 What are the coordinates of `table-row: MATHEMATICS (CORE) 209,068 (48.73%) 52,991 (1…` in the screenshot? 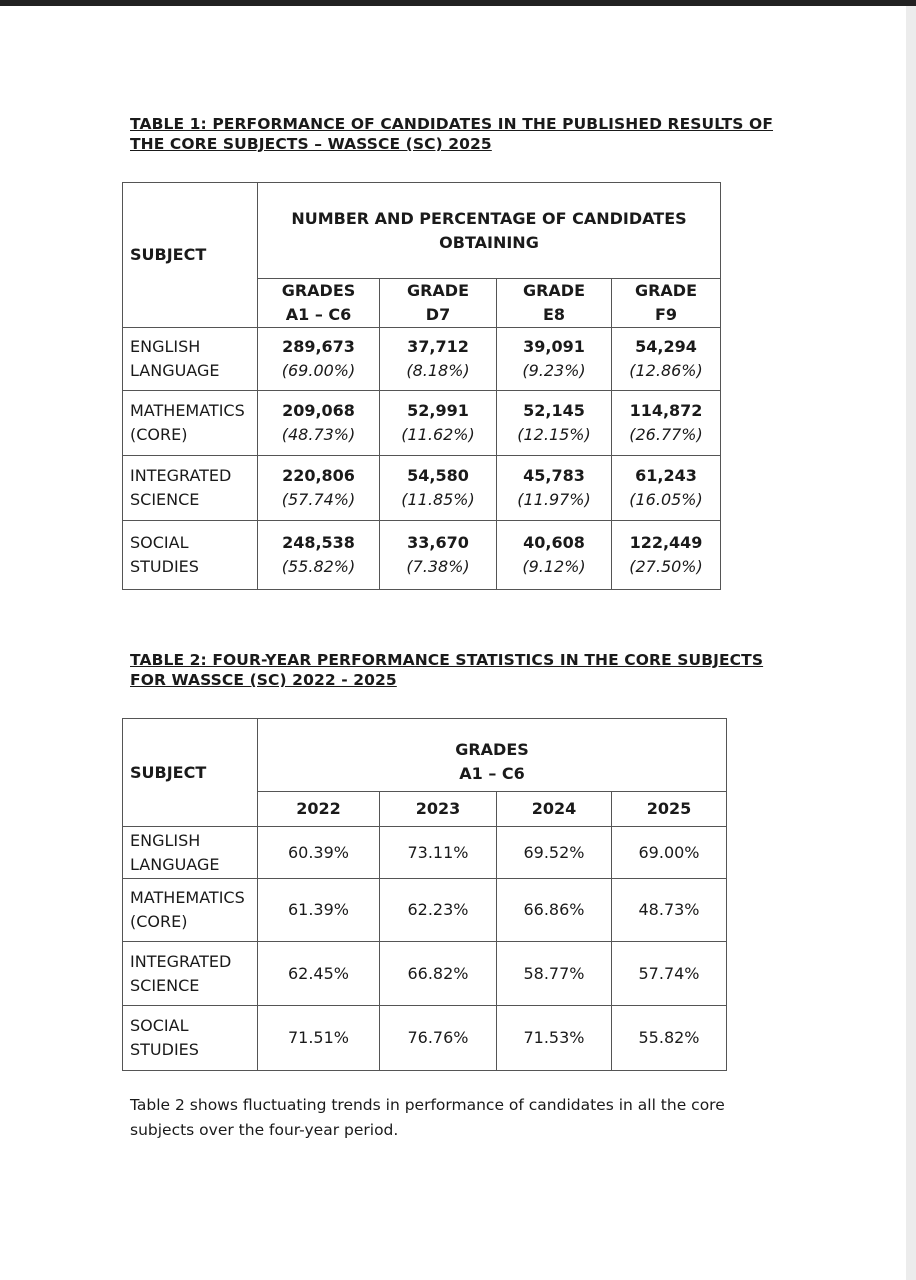 It's located at (421, 423).